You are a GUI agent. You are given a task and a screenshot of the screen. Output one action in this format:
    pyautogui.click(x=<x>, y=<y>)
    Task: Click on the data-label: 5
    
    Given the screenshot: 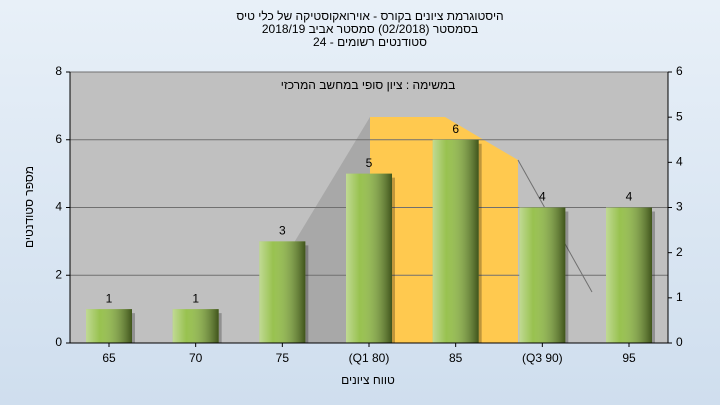 What is the action you would take?
    pyautogui.click(x=369, y=163)
    